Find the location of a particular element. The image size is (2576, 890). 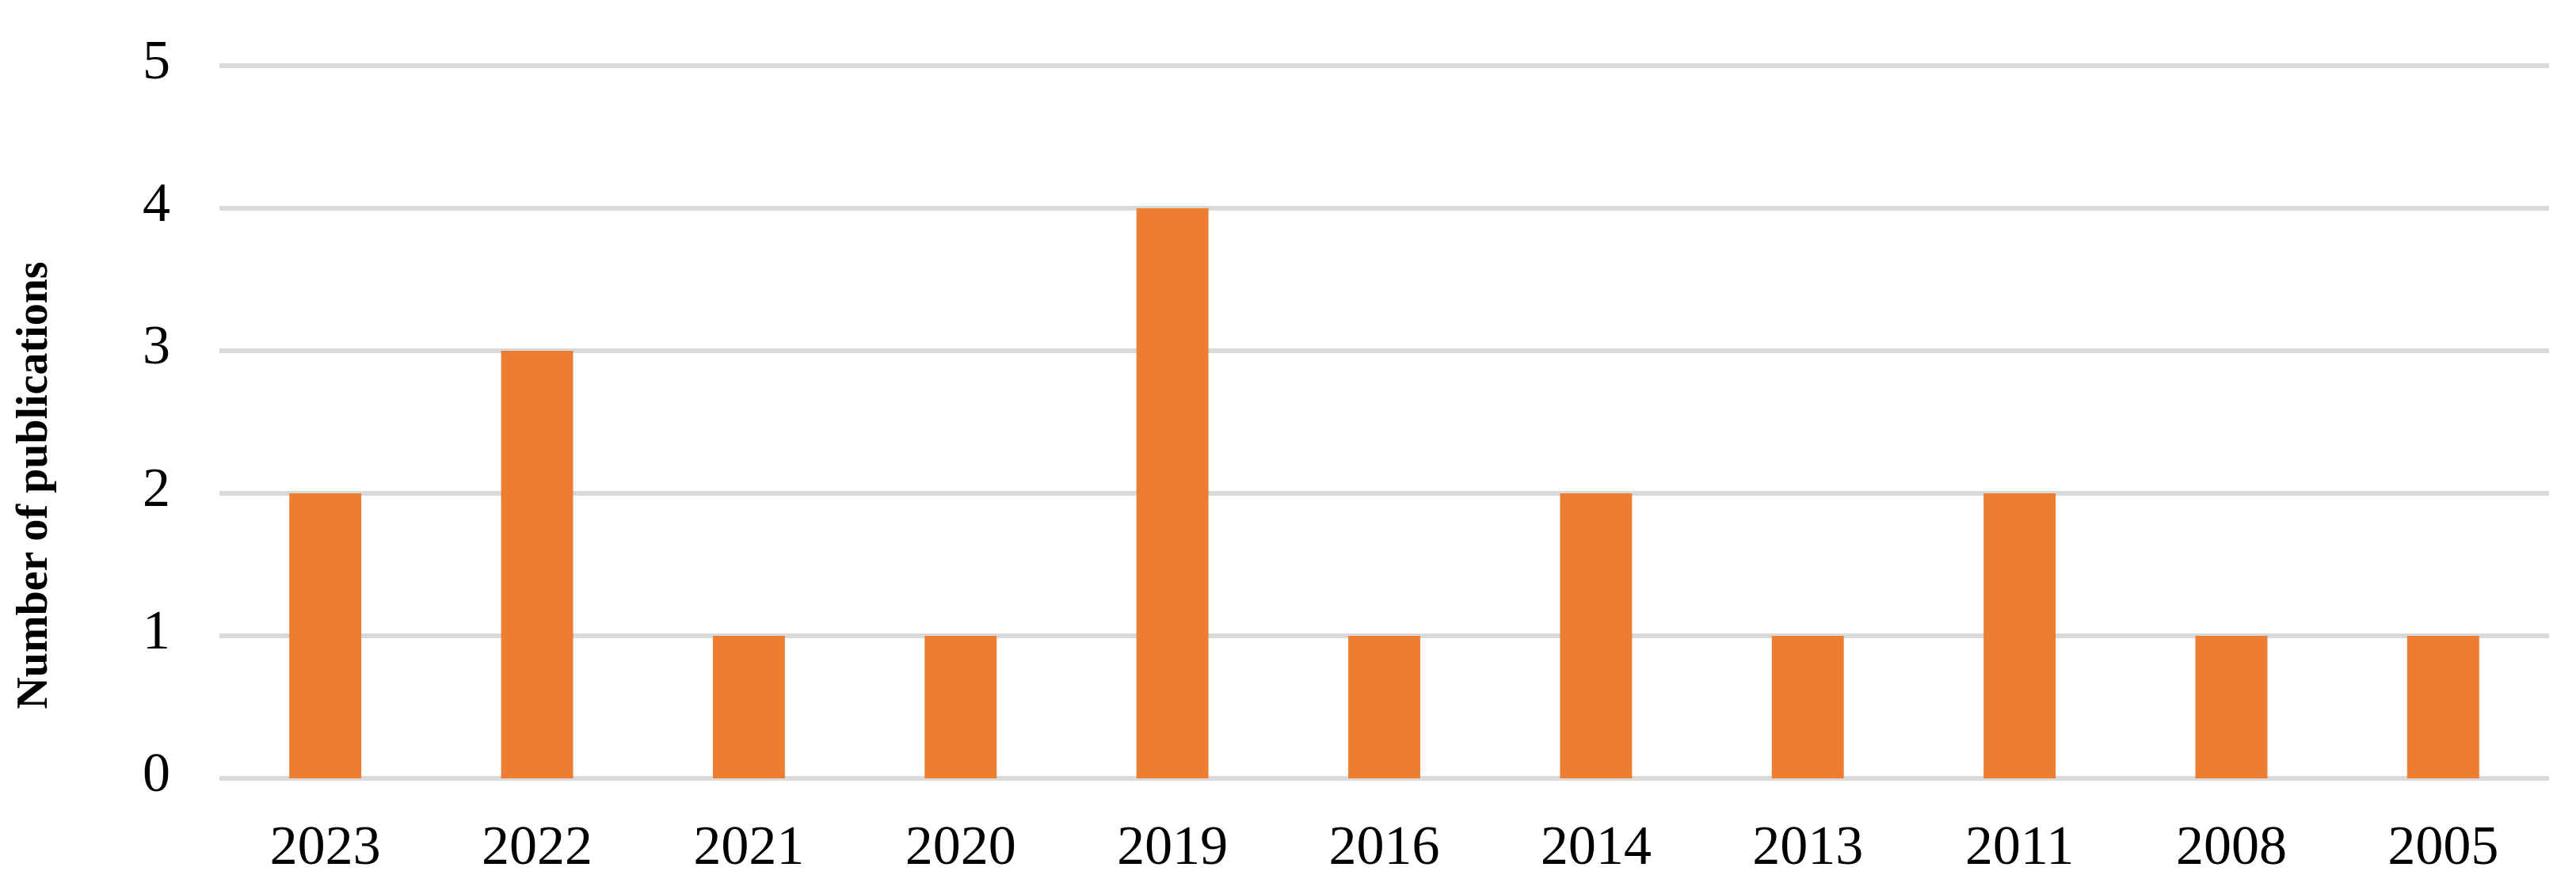

x-tick-label: 2020 is located at coordinates (960, 846).